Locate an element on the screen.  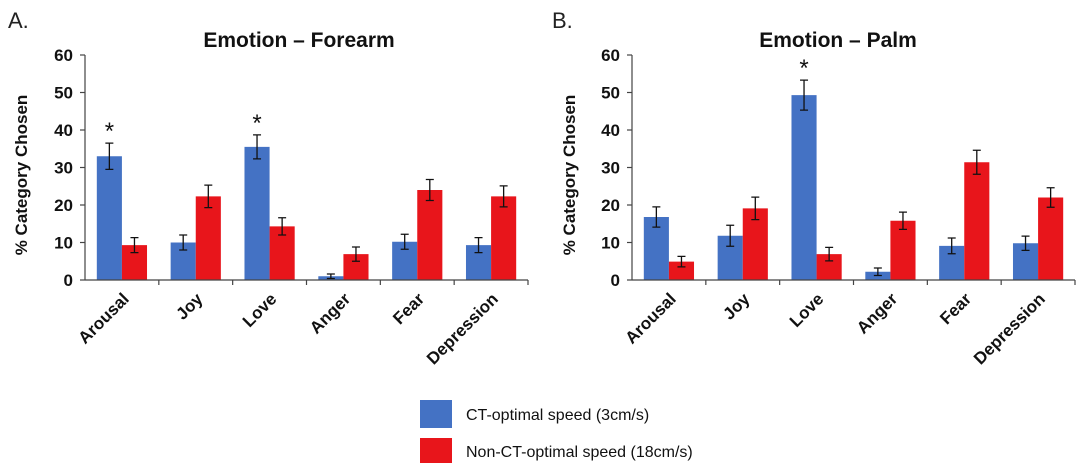
chart-title: Emotion – Forearm is located at coordinates (298, 40).